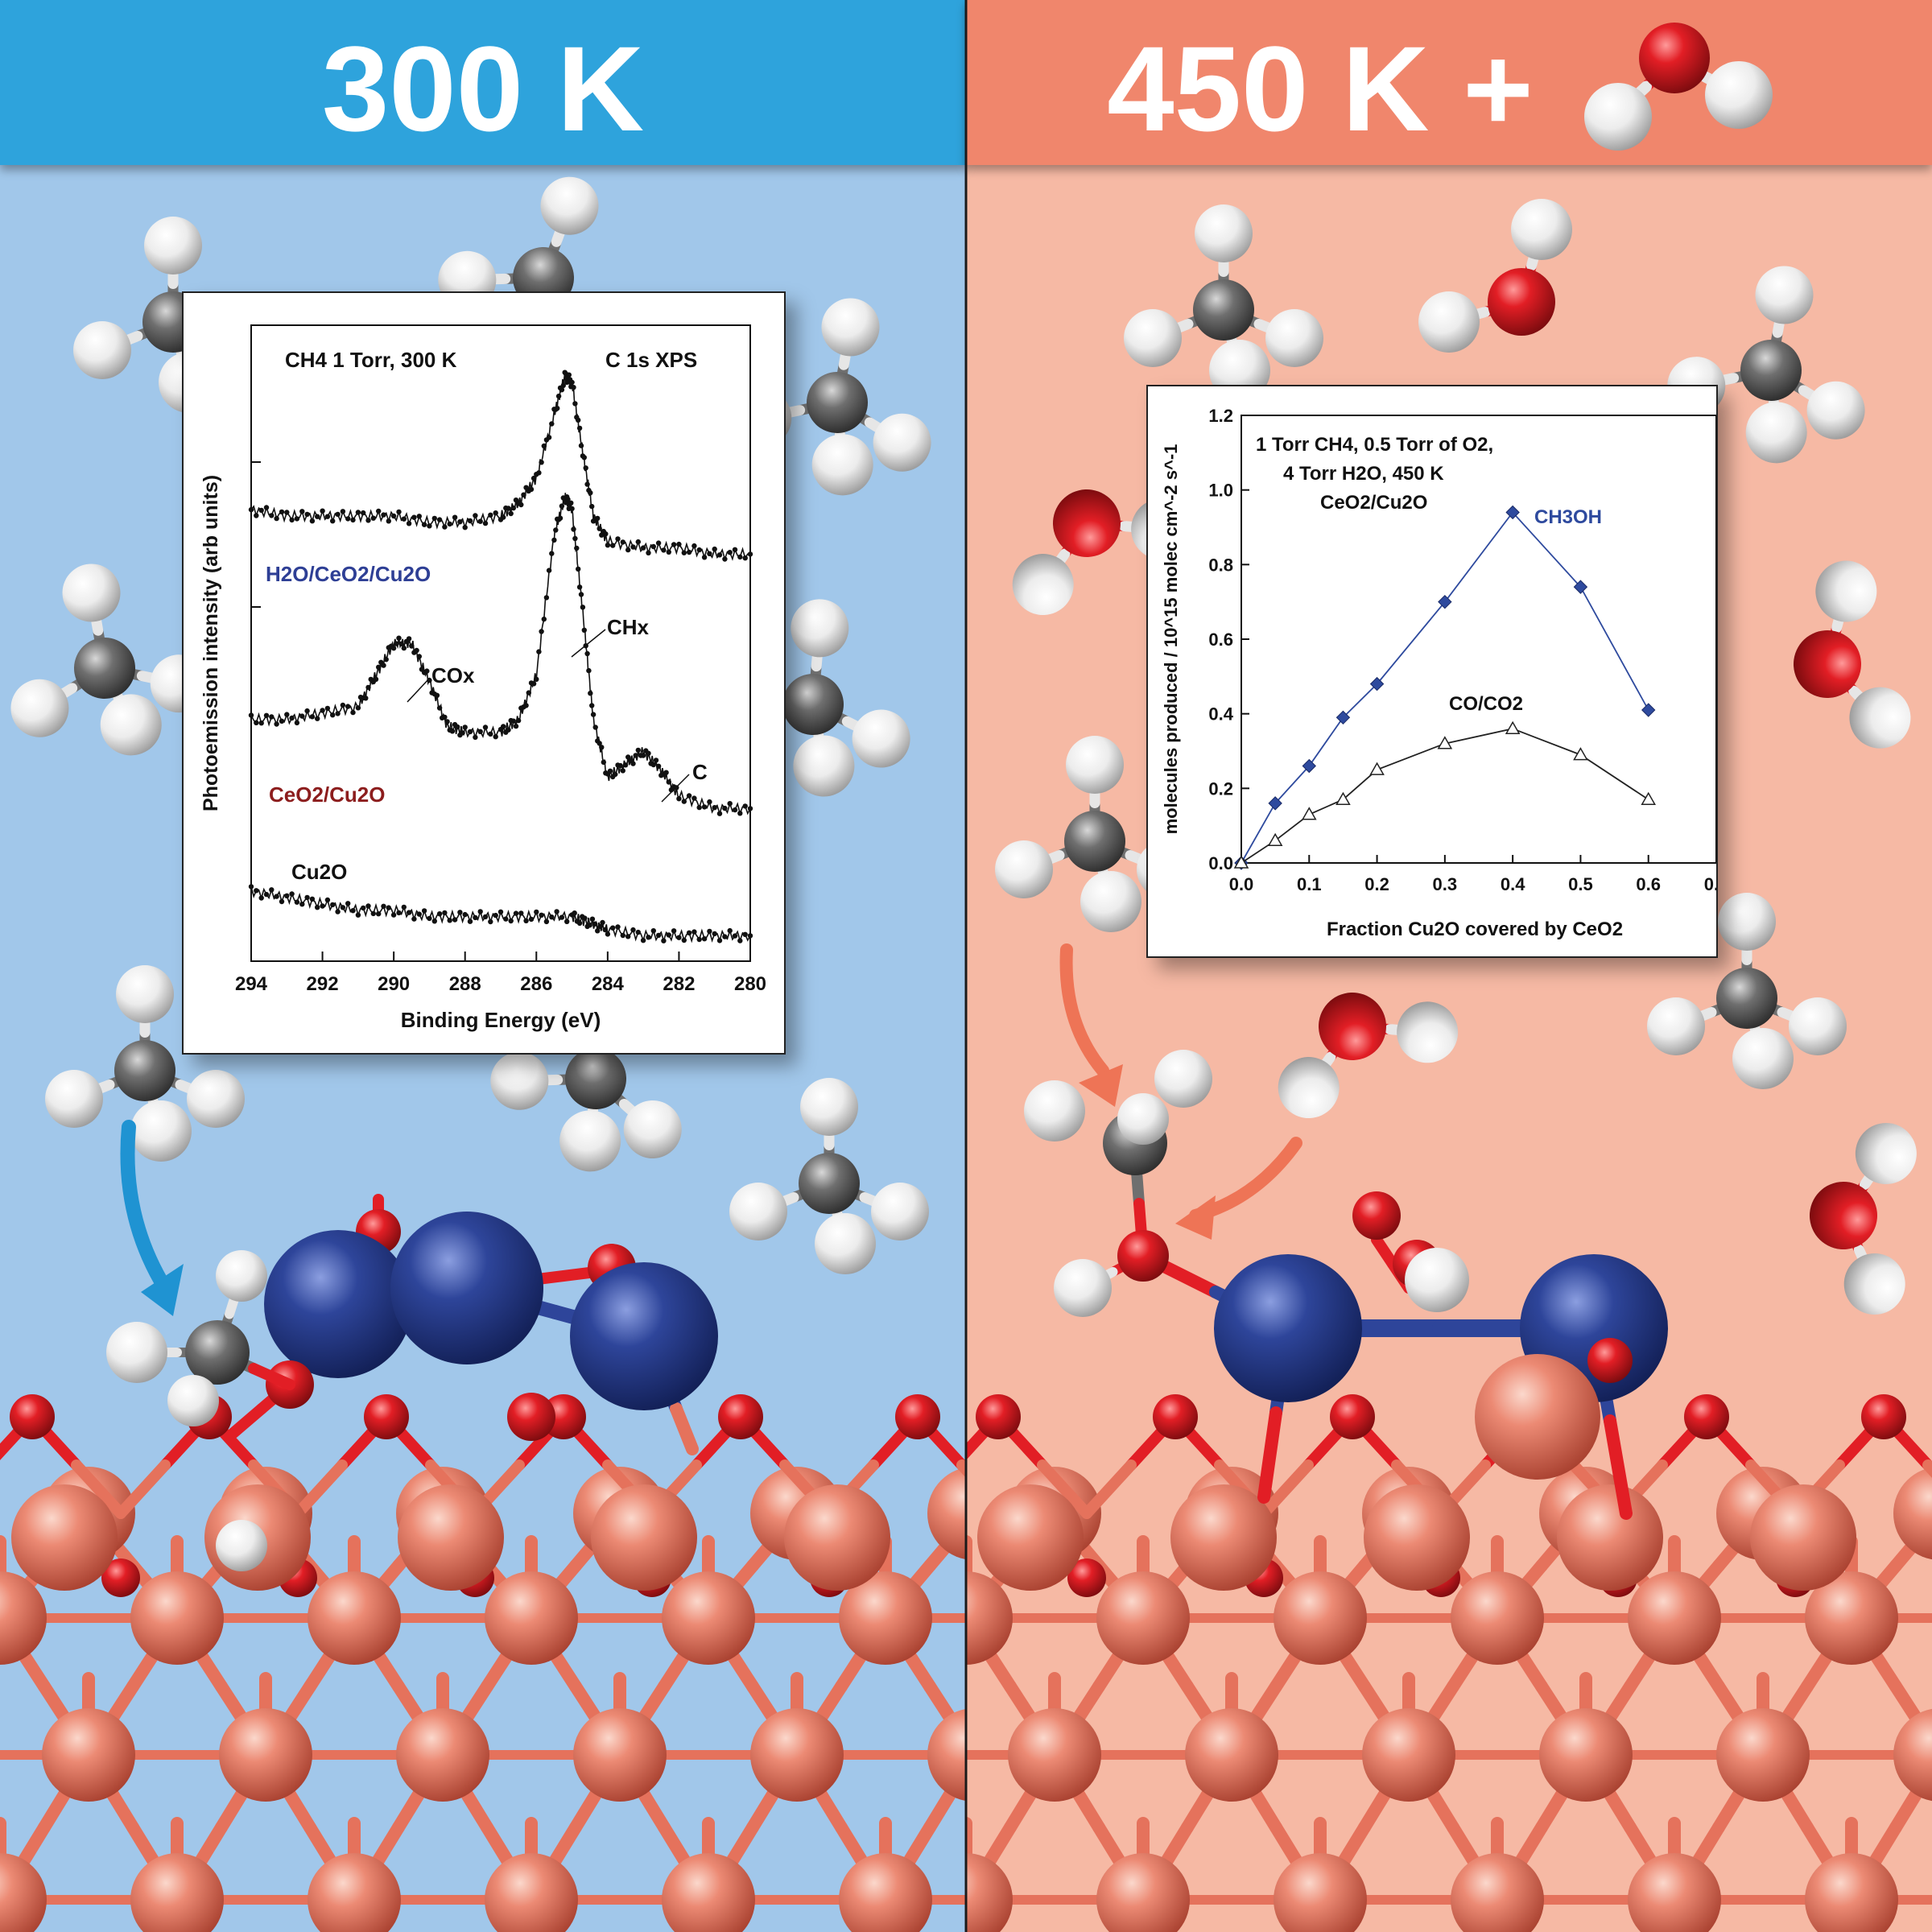  I want to click on prod-x-tick-label: 0.0, so click(1241, 884).